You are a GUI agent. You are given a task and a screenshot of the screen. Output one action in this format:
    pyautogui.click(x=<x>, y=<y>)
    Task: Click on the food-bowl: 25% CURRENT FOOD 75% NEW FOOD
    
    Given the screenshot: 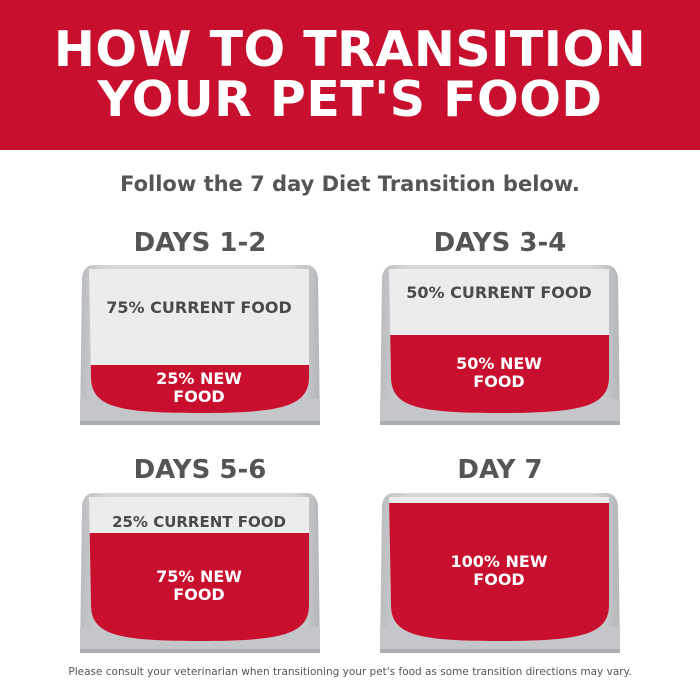 What is the action you would take?
    pyautogui.click(x=200, y=573)
    